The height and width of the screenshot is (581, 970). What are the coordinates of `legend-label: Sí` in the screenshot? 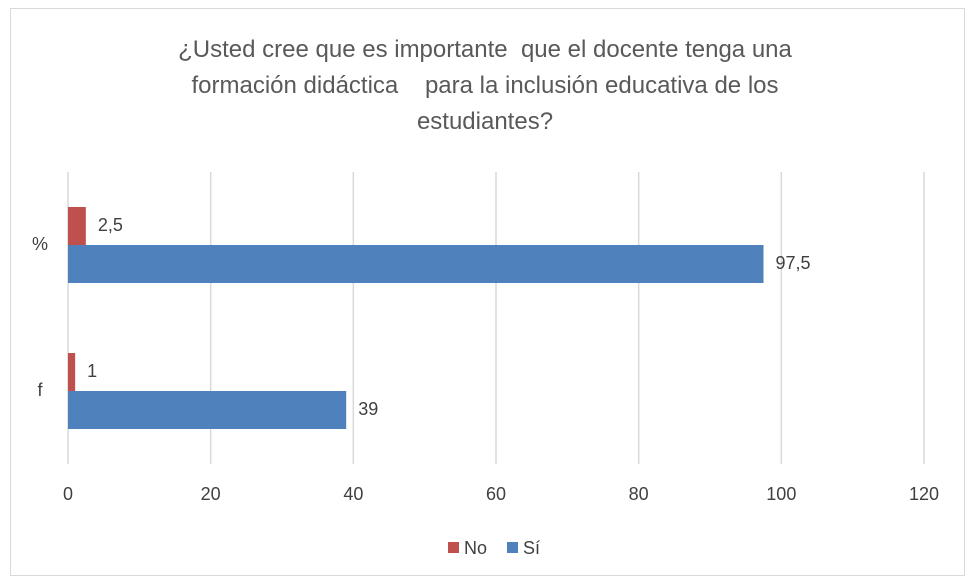 It's located at (531, 548).